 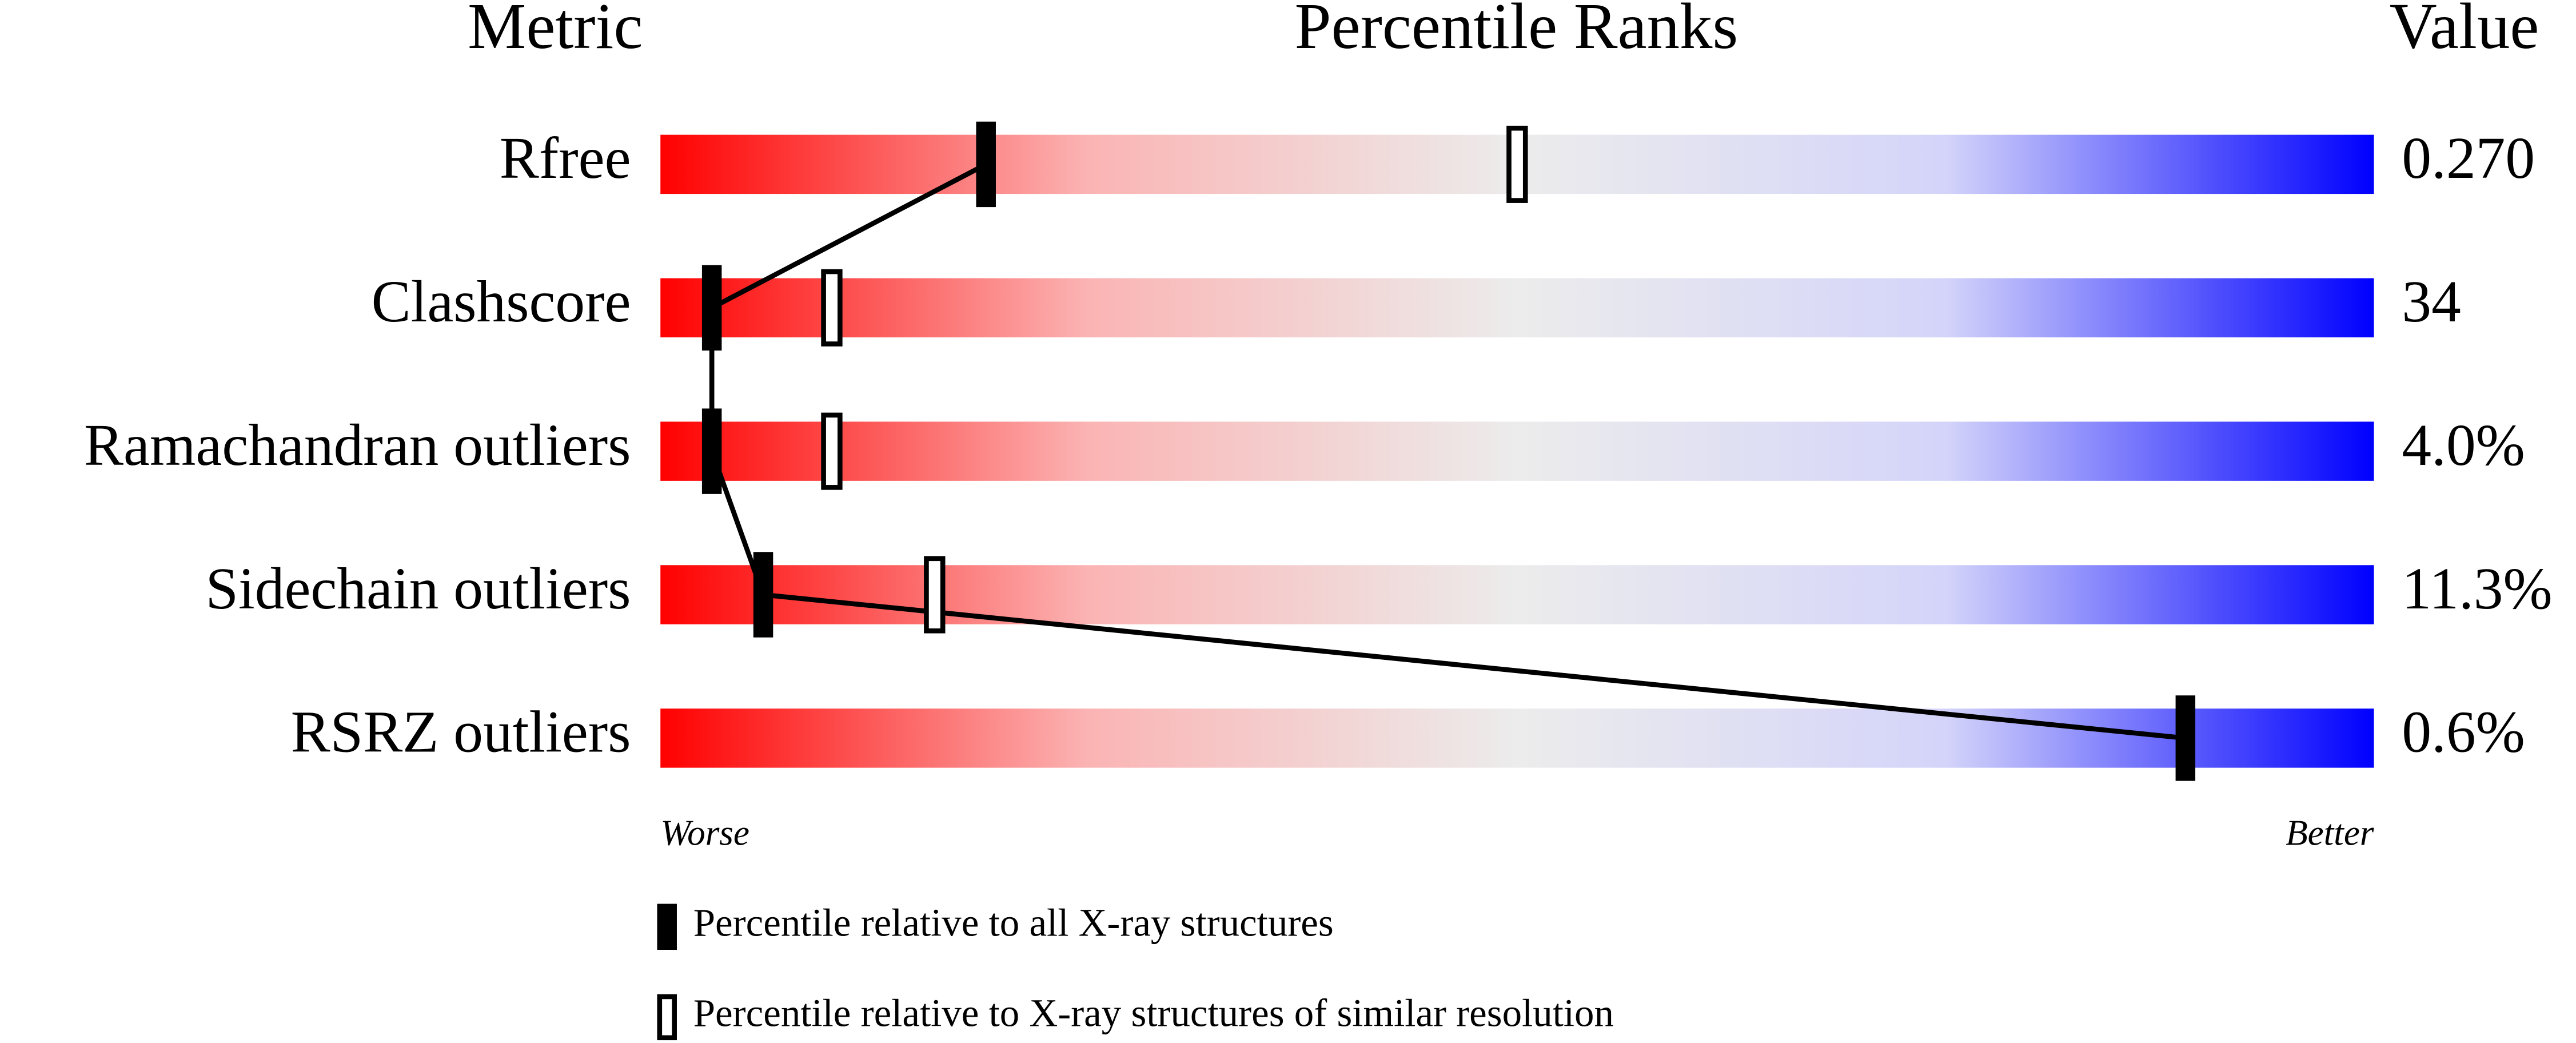 I want to click on metric-label: Rfree, so click(x=565, y=158).